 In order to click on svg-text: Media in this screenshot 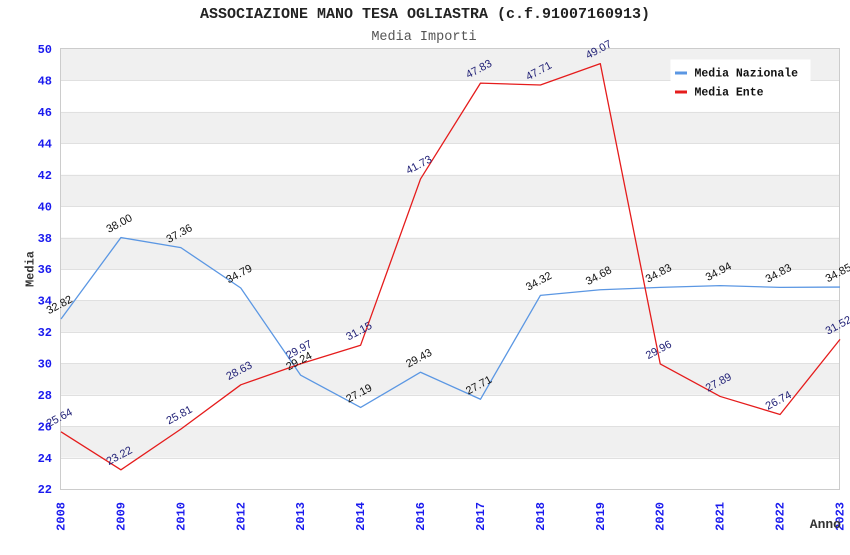, I will do `click(31, 269)`.